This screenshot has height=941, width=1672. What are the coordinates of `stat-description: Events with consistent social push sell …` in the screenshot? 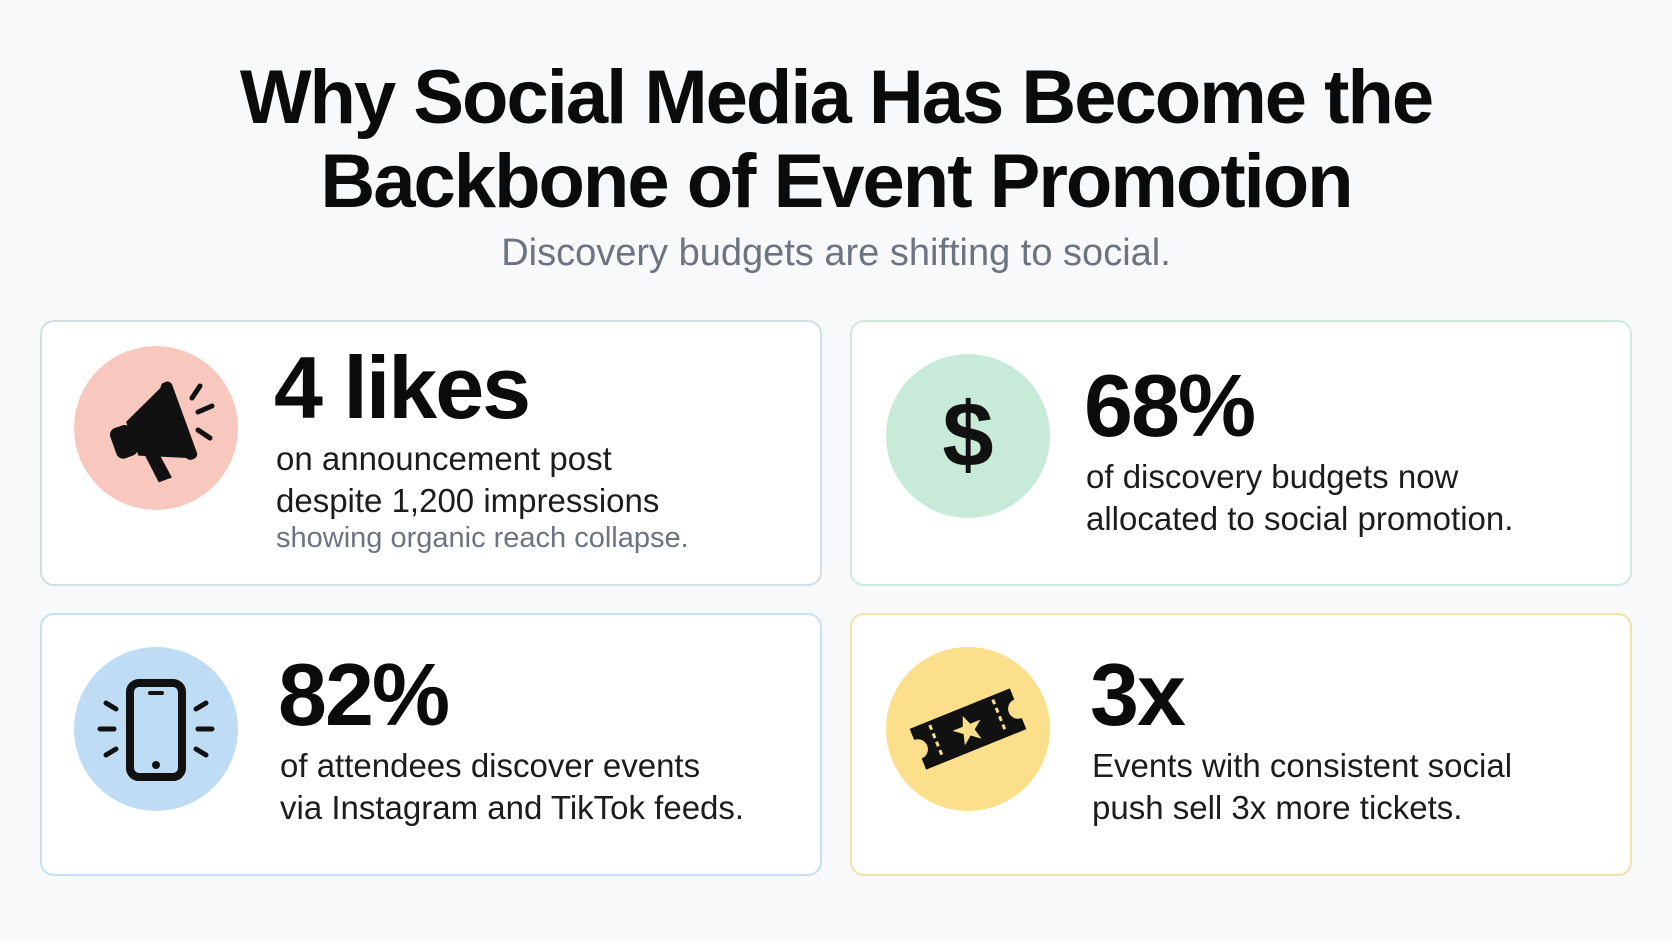 It's located at (1302, 787).